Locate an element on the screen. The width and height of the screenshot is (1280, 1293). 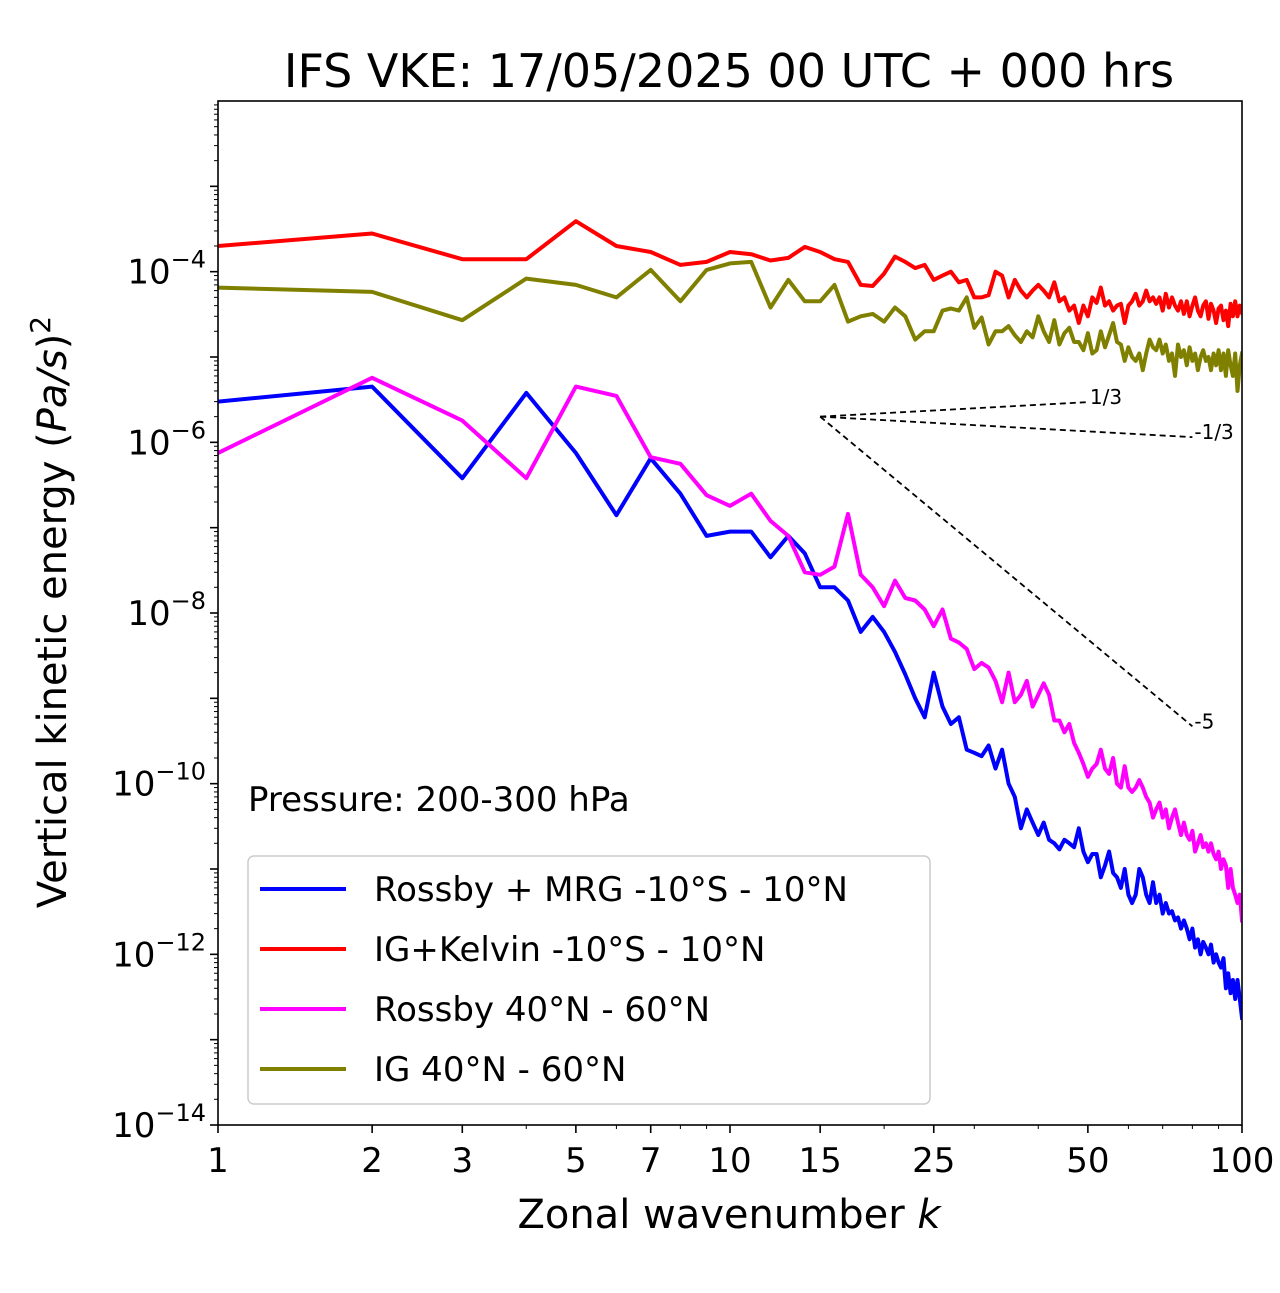
x-tick-label-15: 15 is located at coordinates (820, 1161).